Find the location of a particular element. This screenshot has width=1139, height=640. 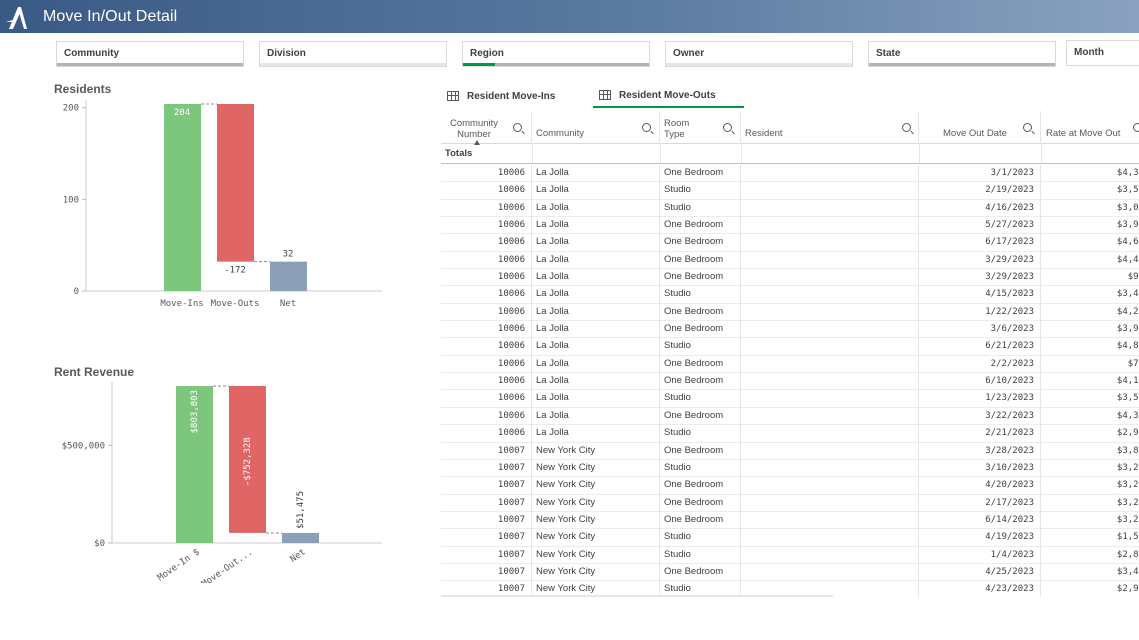

table-cell: $3,42 is located at coordinates (1090, 294).